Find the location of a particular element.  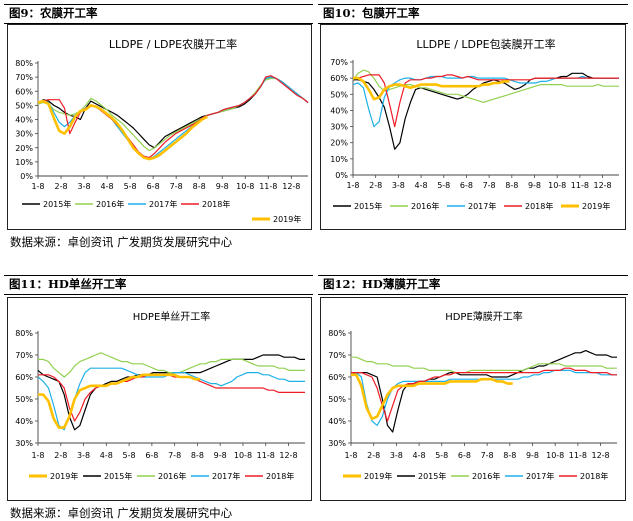

figure-11-title: 图11：HD单丝开工率 is located at coordinates (158, 285).